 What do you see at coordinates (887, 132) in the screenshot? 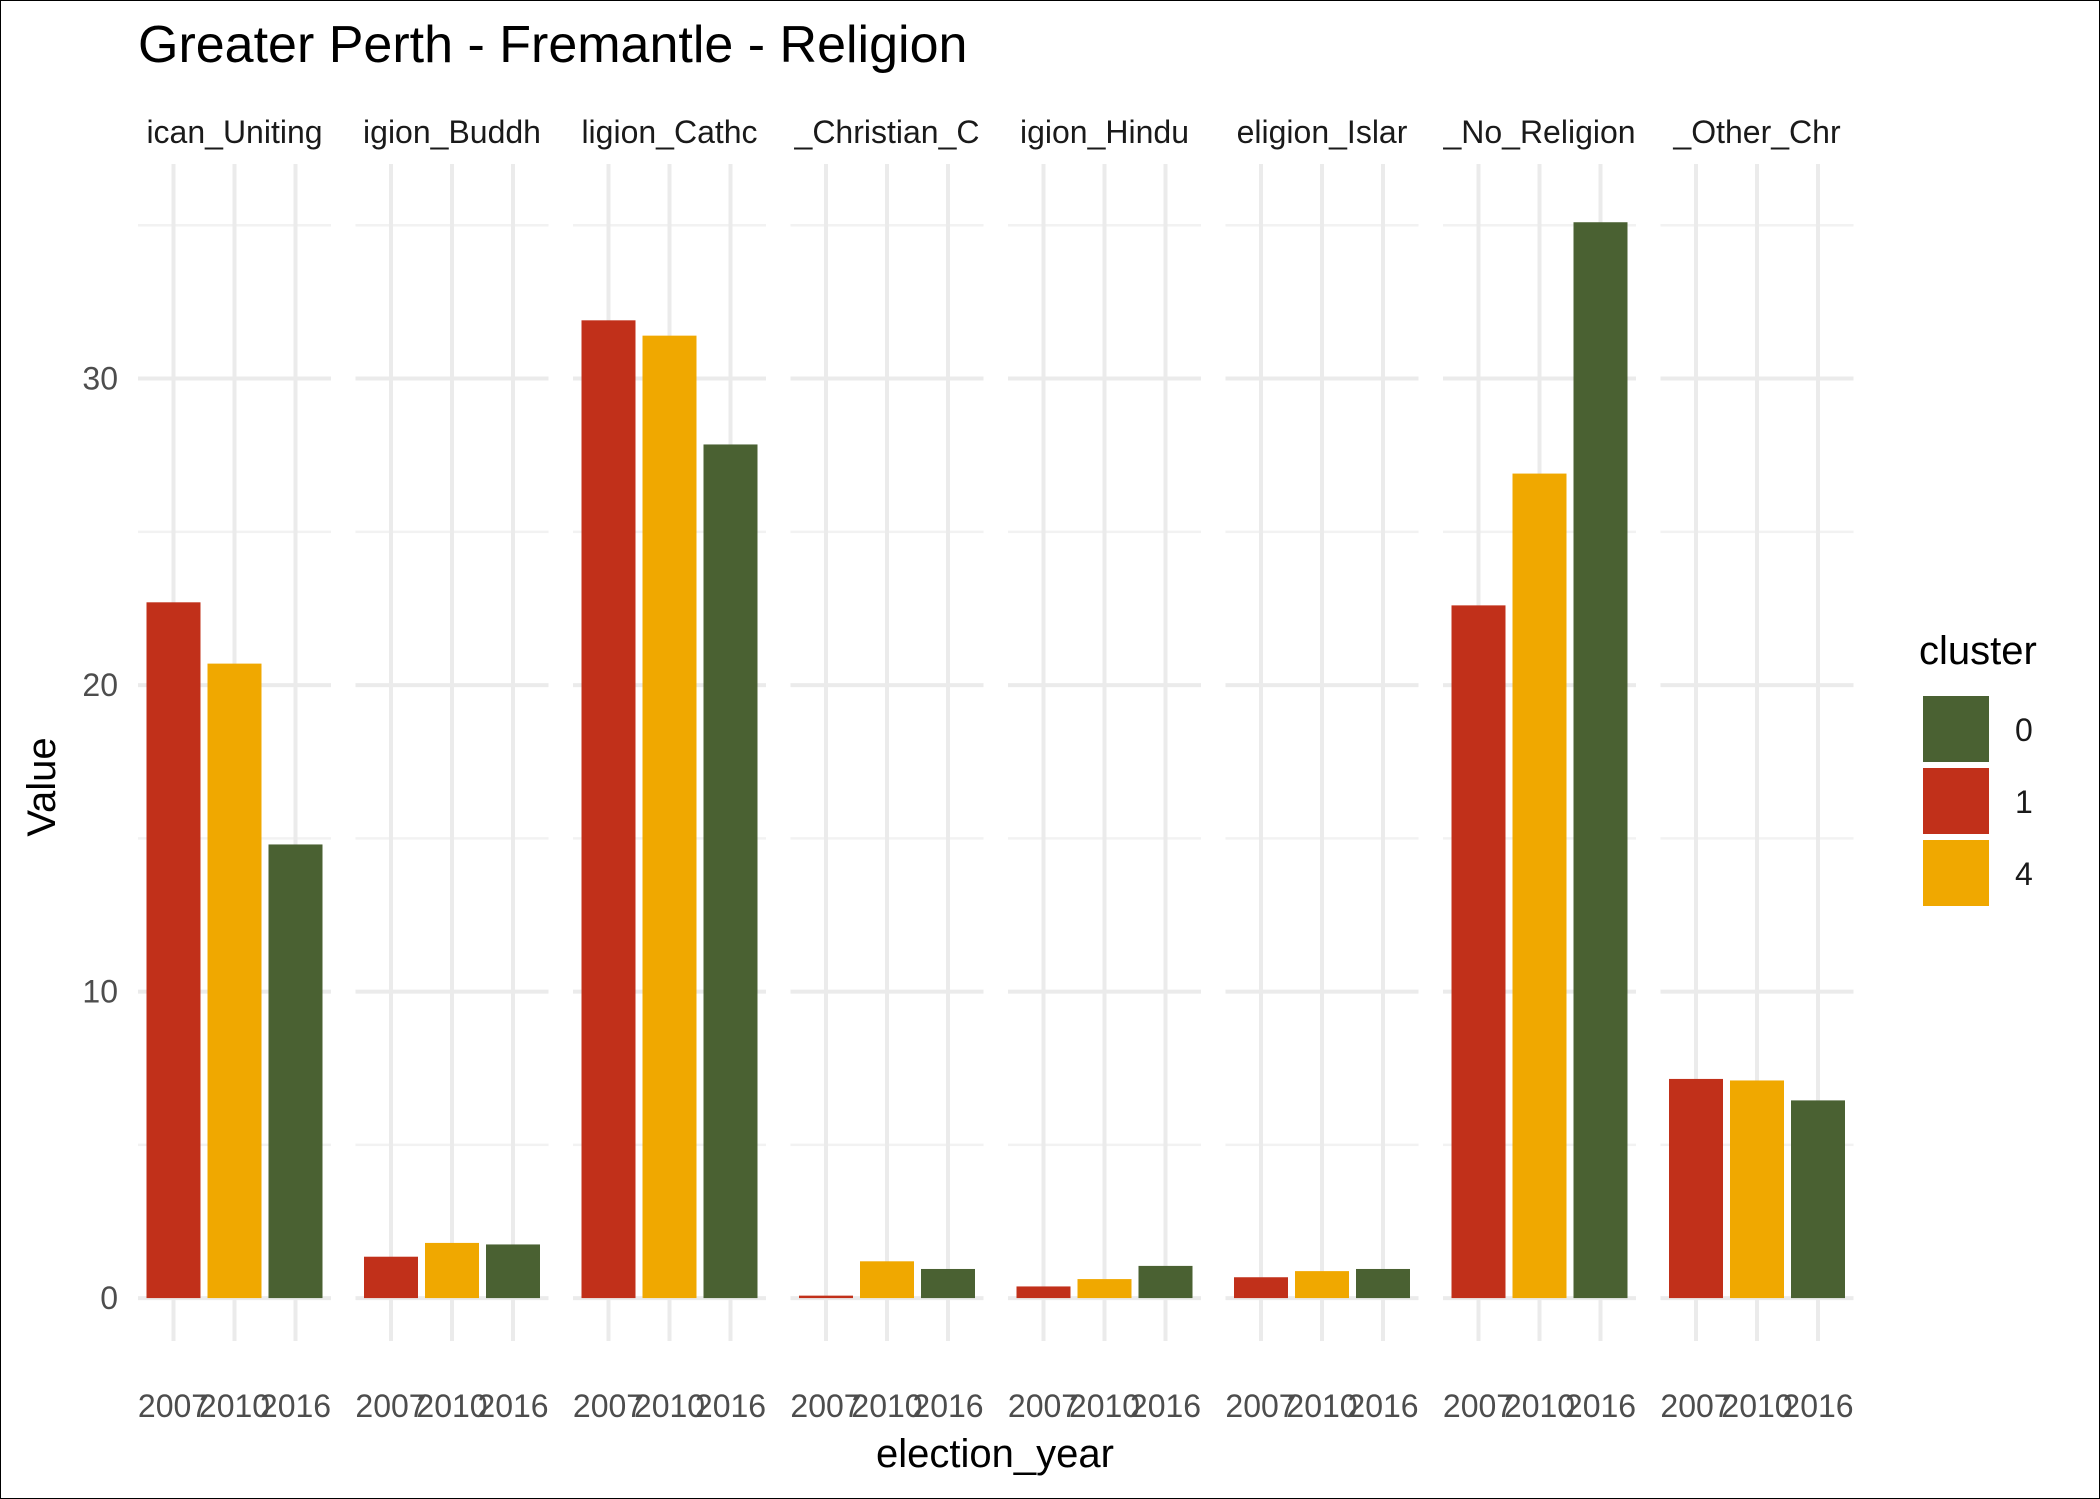
I see `facet-strip-label: _Christian_C` at bounding box center [887, 132].